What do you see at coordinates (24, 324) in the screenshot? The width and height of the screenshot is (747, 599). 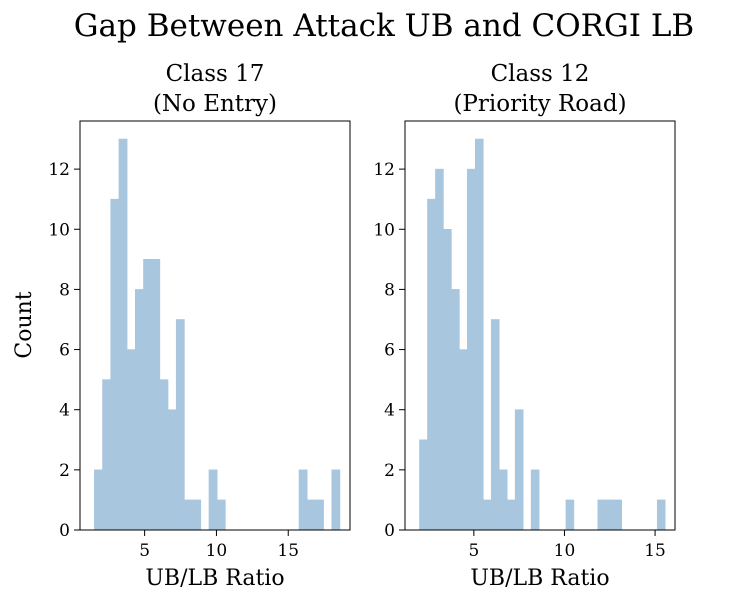 I see `y-axis-label: Count` at bounding box center [24, 324].